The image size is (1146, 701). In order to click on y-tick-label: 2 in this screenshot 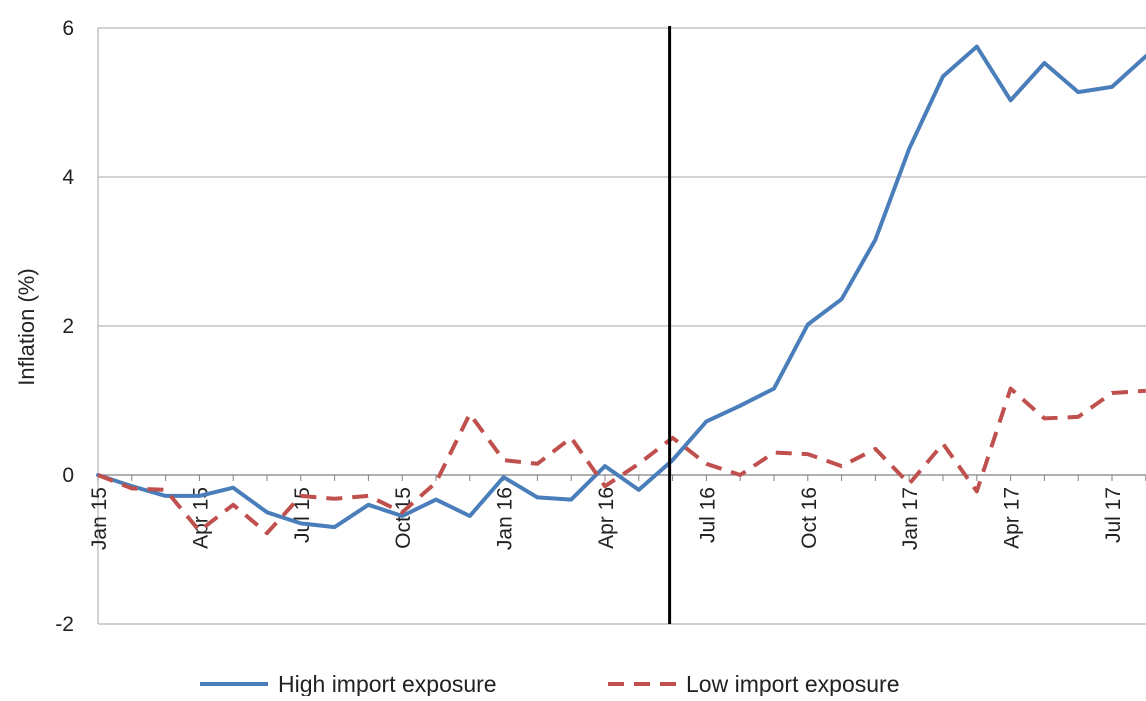, I will do `click(68, 326)`.